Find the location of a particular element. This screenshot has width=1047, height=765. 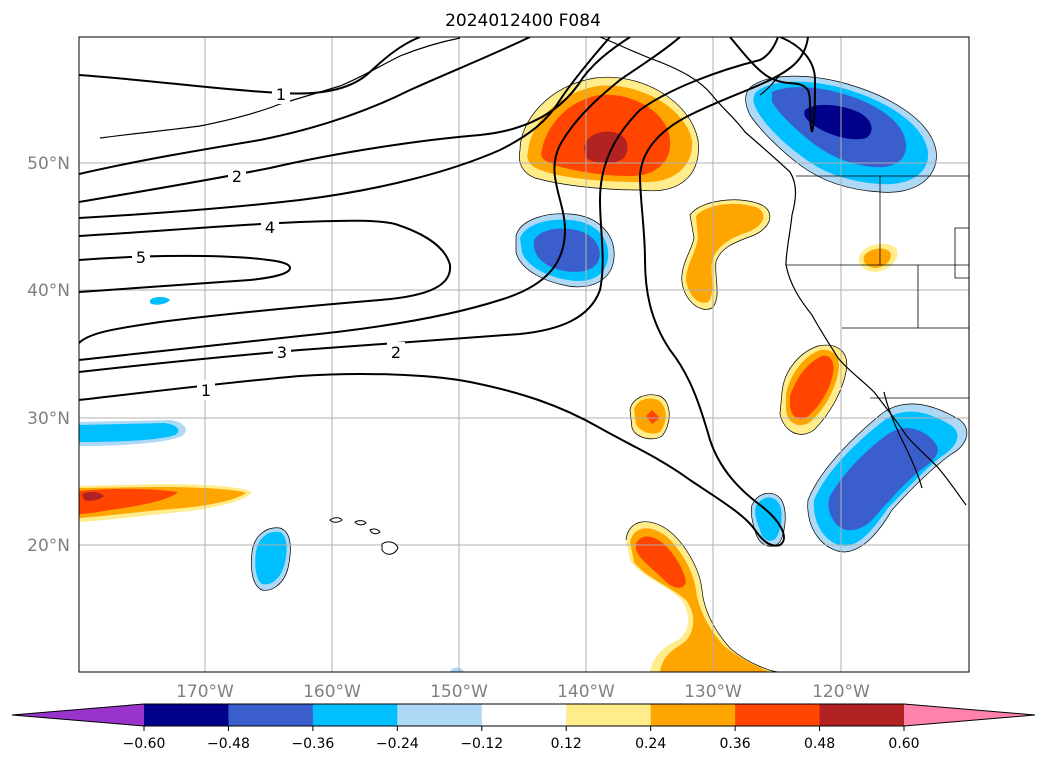

longitude-label: 160°W is located at coordinates (332, 692).